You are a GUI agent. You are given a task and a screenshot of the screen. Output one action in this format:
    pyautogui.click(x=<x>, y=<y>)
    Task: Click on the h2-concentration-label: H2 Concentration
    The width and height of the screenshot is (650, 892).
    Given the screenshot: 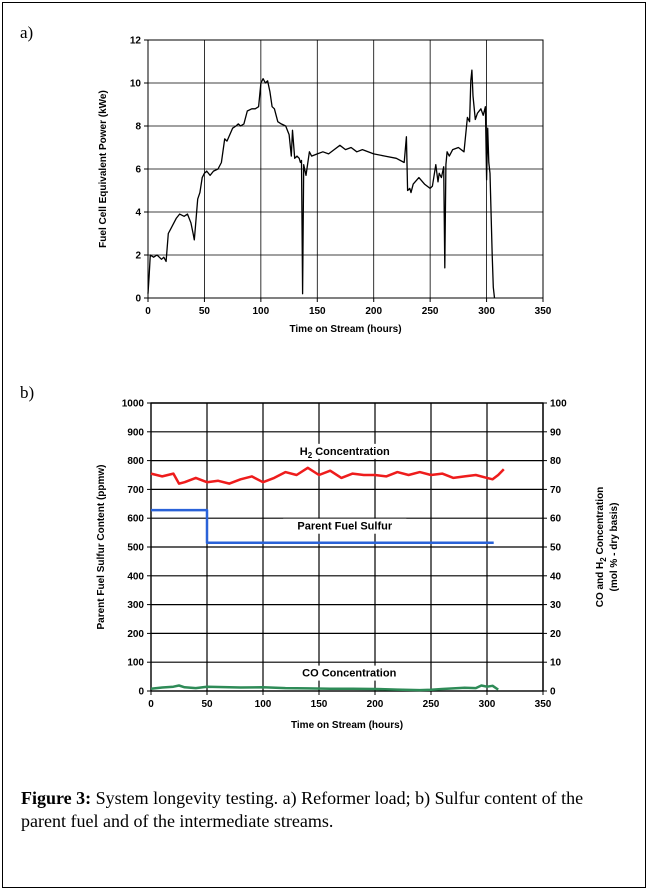 What is the action you would take?
    pyautogui.click(x=345, y=453)
    